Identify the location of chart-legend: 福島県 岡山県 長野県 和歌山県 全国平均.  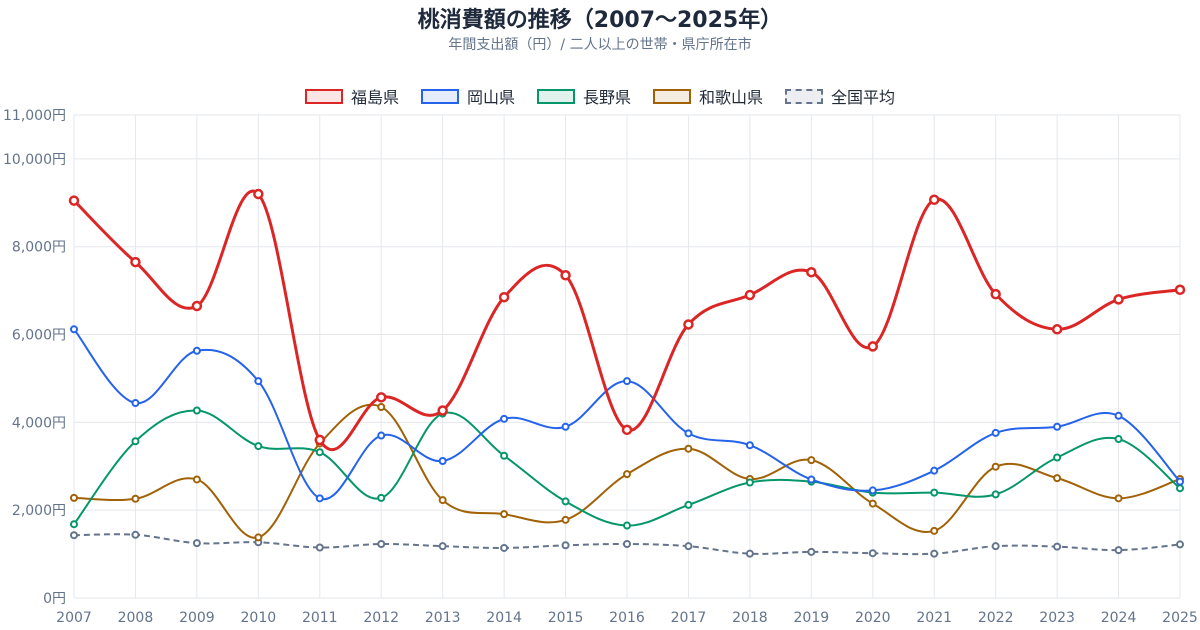
(600, 96).